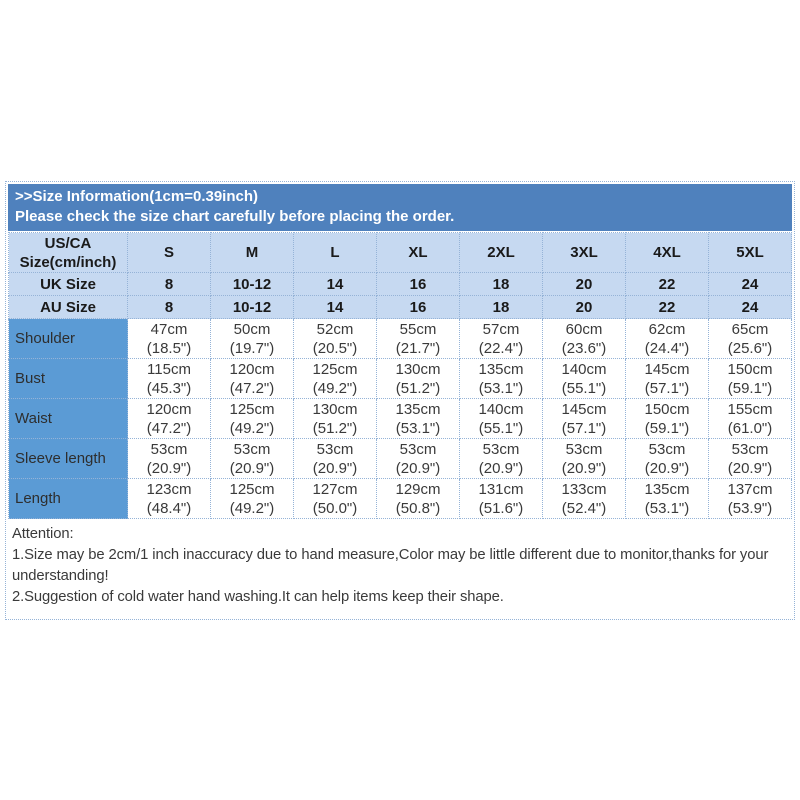 The width and height of the screenshot is (800, 800). What do you see at coordinates (68, 498) in the screenshot?
I see `measurement-label: Length` at bounding box center [68, 498].